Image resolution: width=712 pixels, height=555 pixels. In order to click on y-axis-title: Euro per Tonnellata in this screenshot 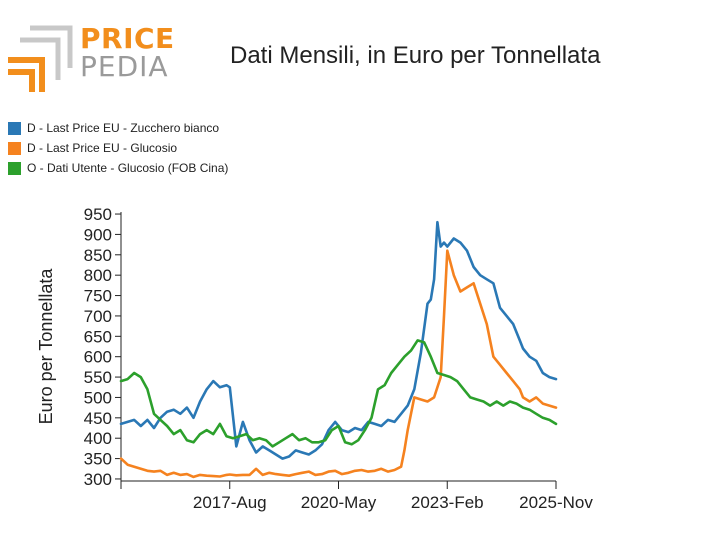, I will do `click(46, 346)`.